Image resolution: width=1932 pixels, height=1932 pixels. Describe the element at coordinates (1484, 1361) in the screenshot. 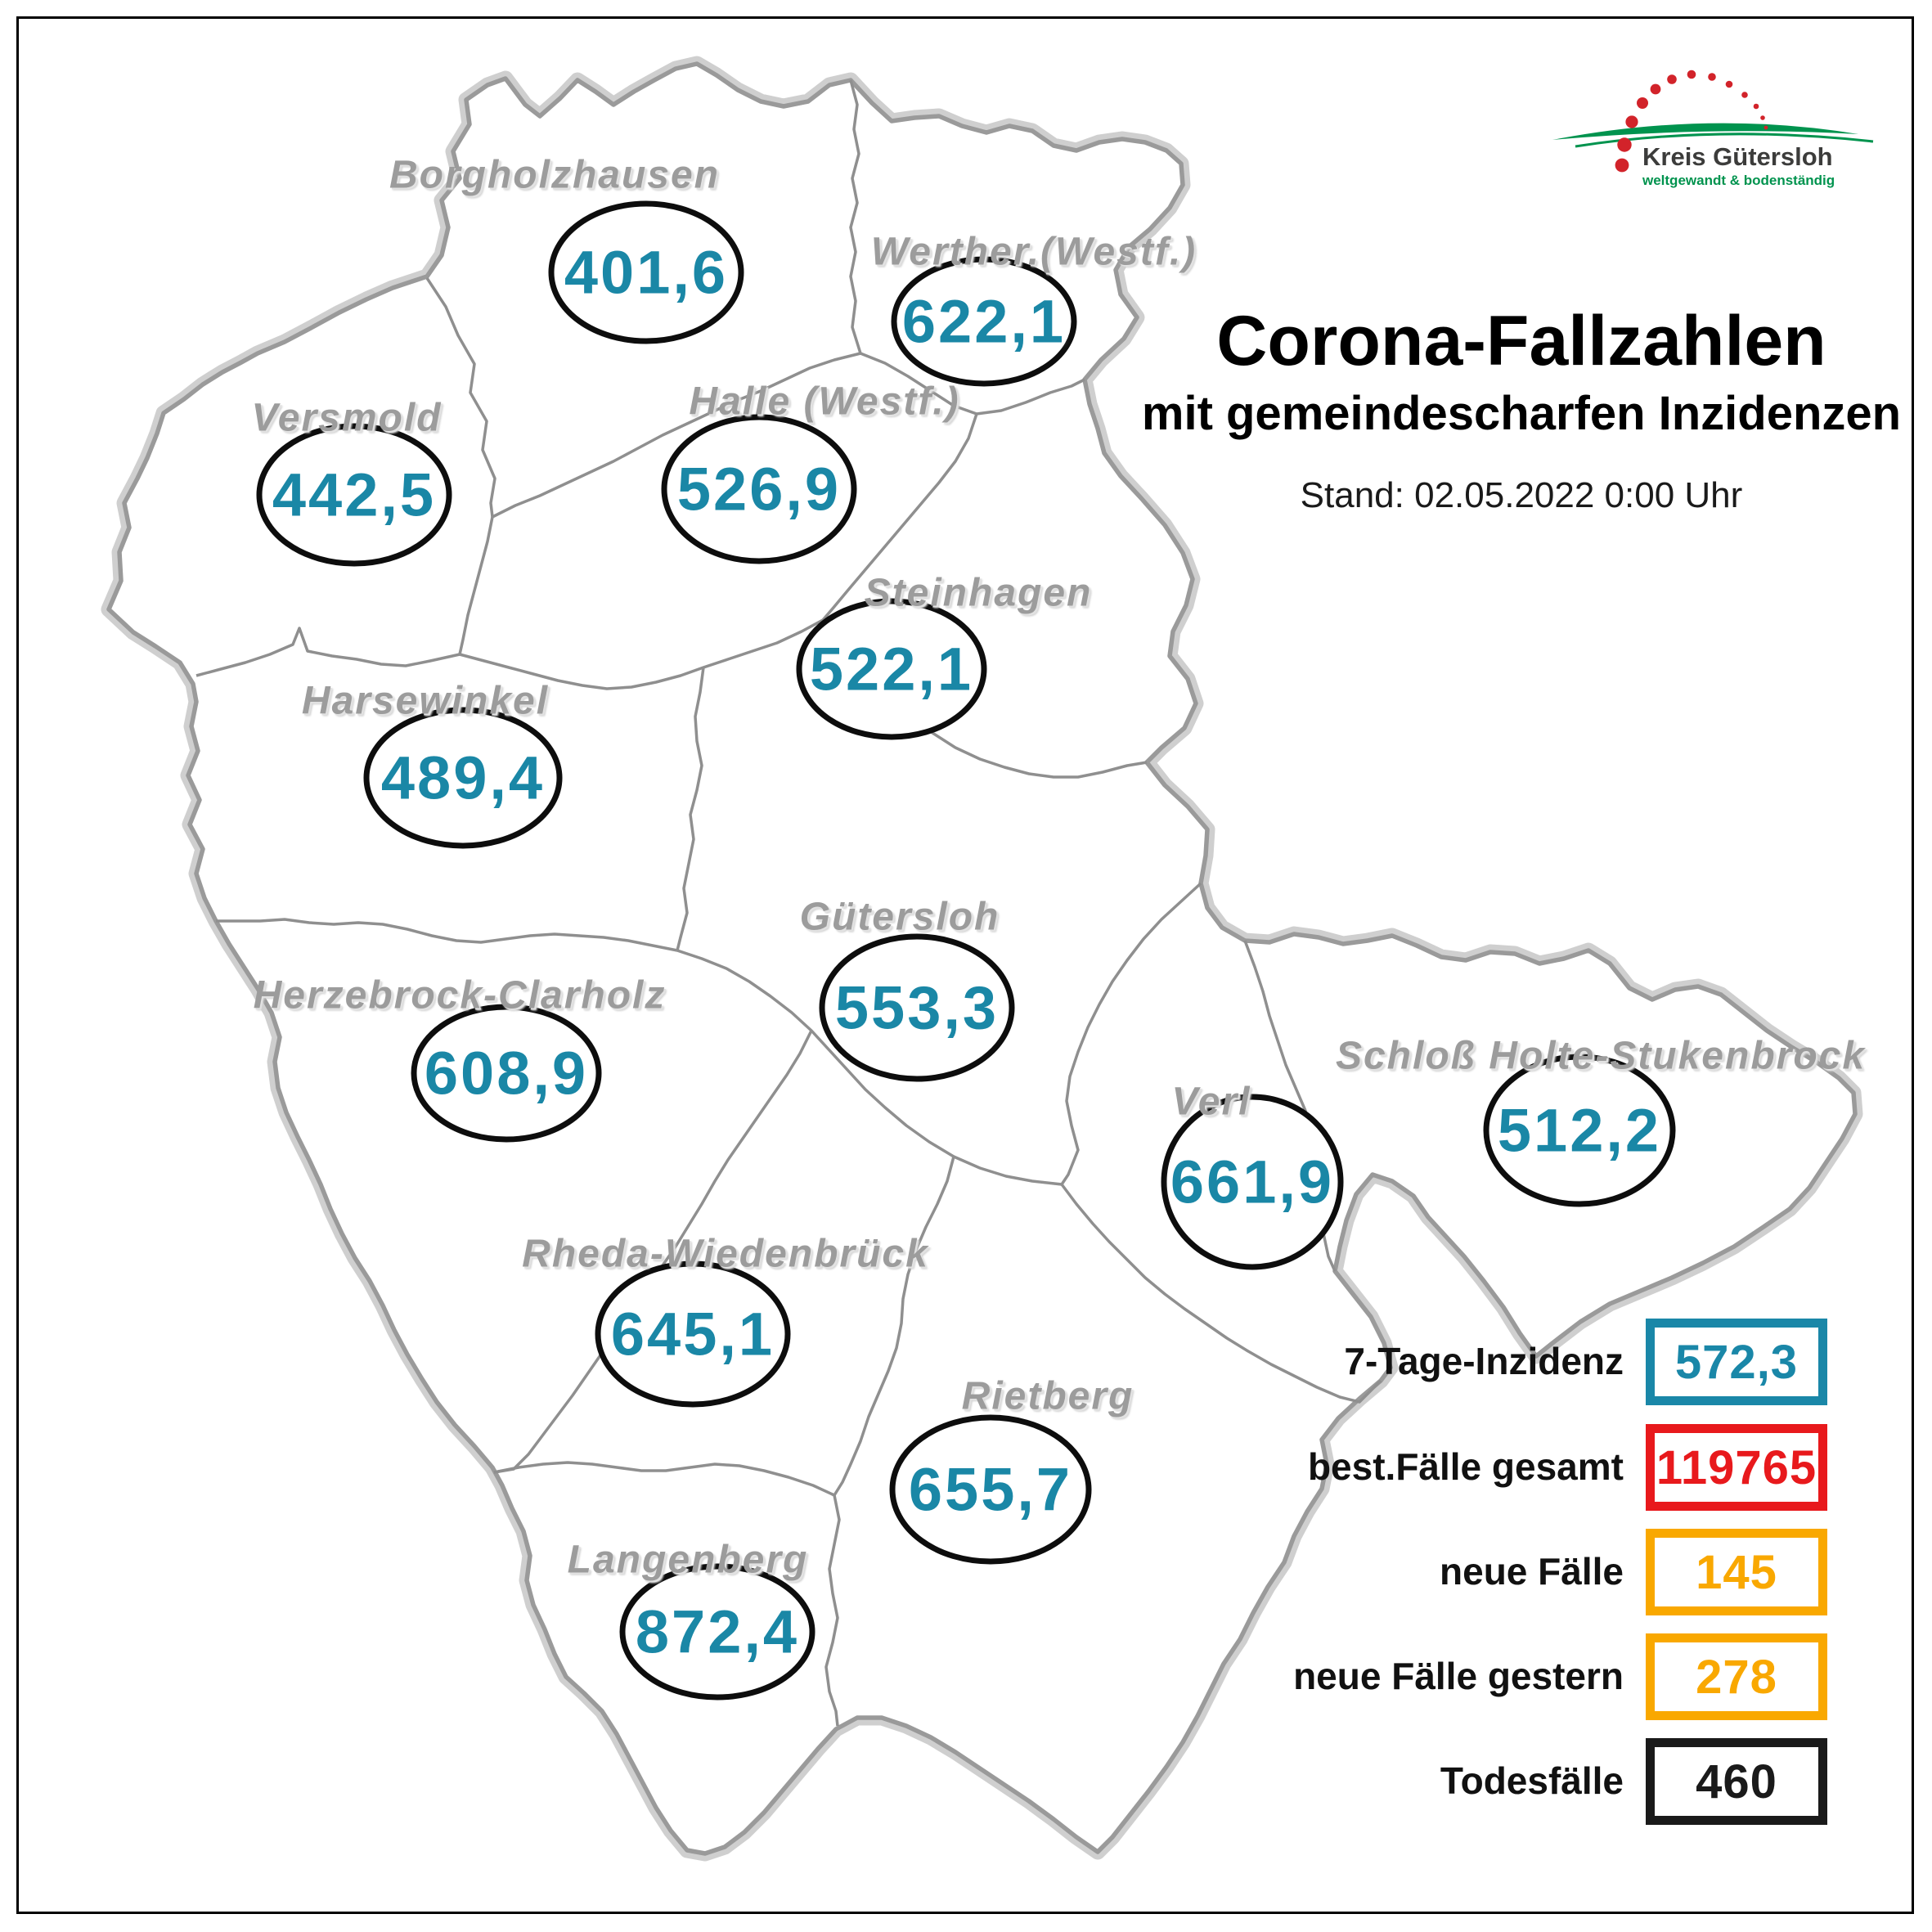

I see `legend-label-7-tage-inzidenz: 7-Tage-Inzidenz` at that location.